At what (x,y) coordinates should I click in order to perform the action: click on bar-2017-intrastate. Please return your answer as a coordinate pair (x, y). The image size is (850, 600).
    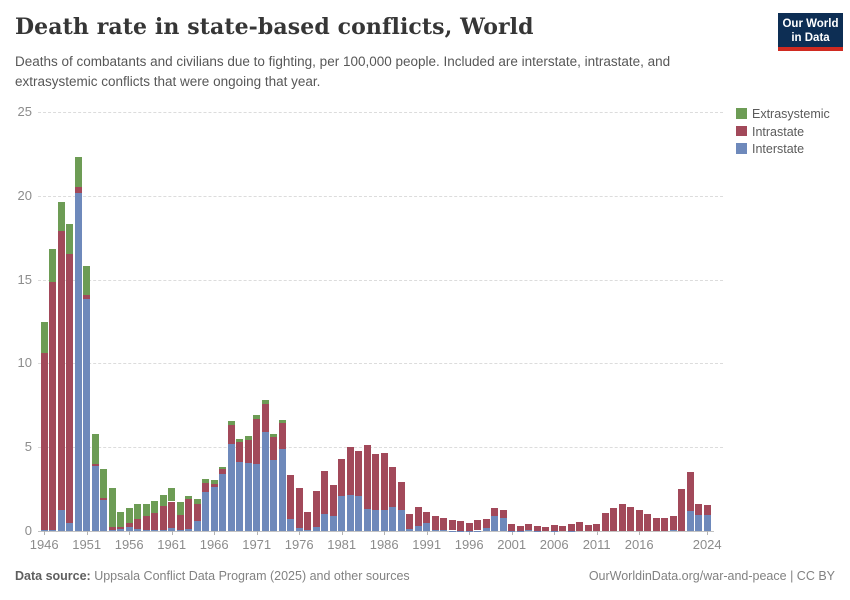
    Looking at the image, I should click on (648, 522).